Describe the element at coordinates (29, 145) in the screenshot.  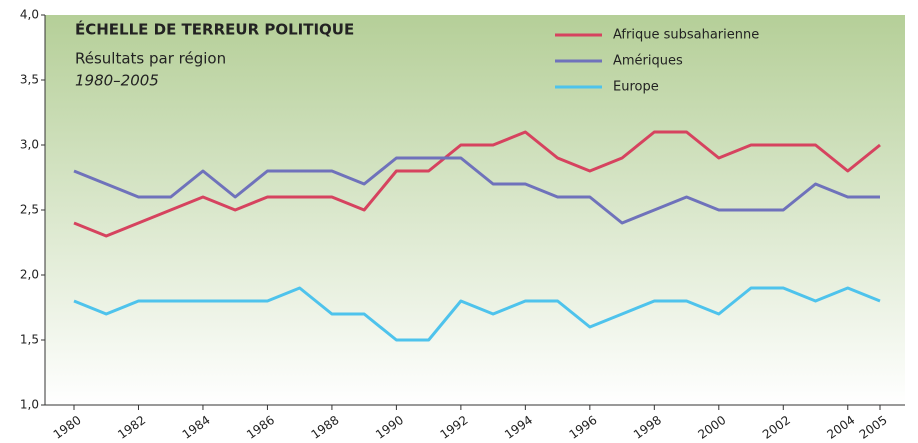
I see `y-tick-label: 3,0` at that location.